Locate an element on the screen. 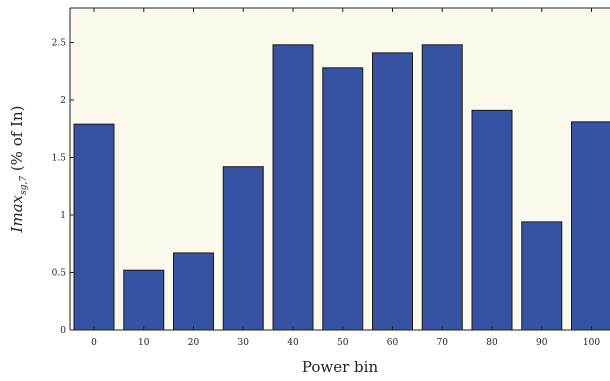 This screenshot has height=381, width=610. x-tick-label: 10 is located at coordinates (144, 343).